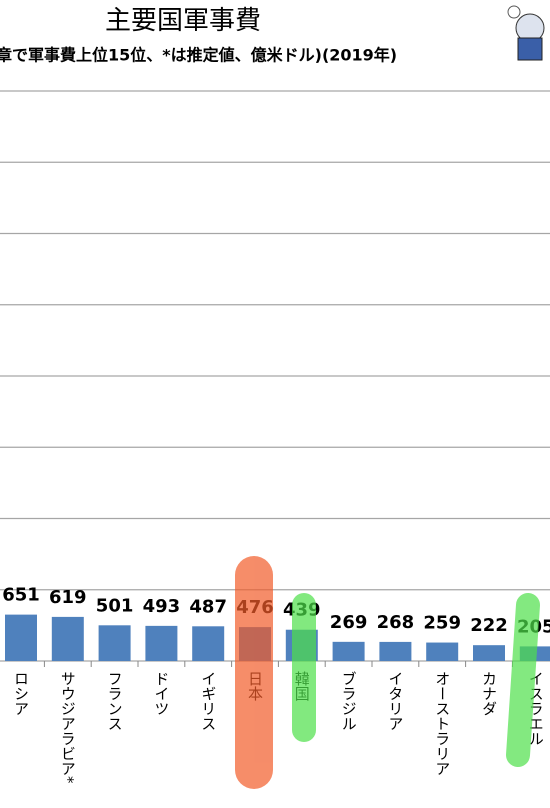 The width and height of the screenshot is (550, 808). What do you see at coordinates (21, 693) in the screenshot?
I see `x-tick-label: ロシア` at bounding box center [21, 693].